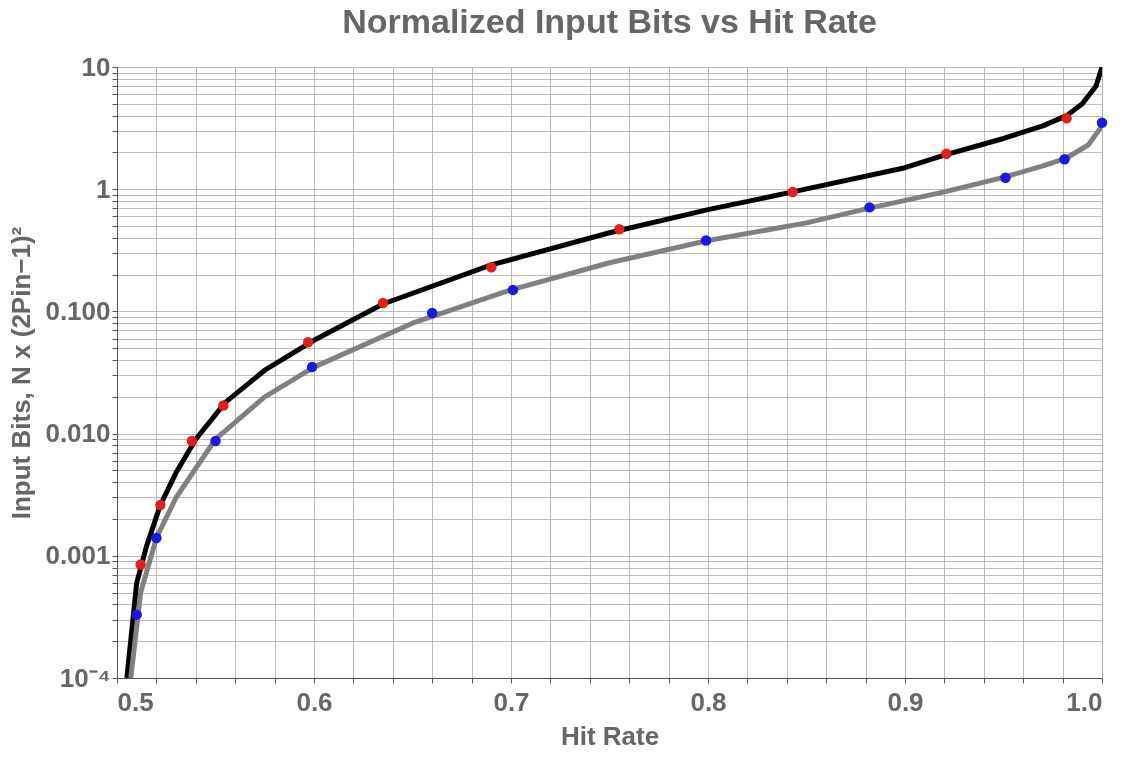  What do you see at coordinates (905, 701) in the screenshot?
I see `x-tick-label: 0.9` at bounding box center [905, 701].